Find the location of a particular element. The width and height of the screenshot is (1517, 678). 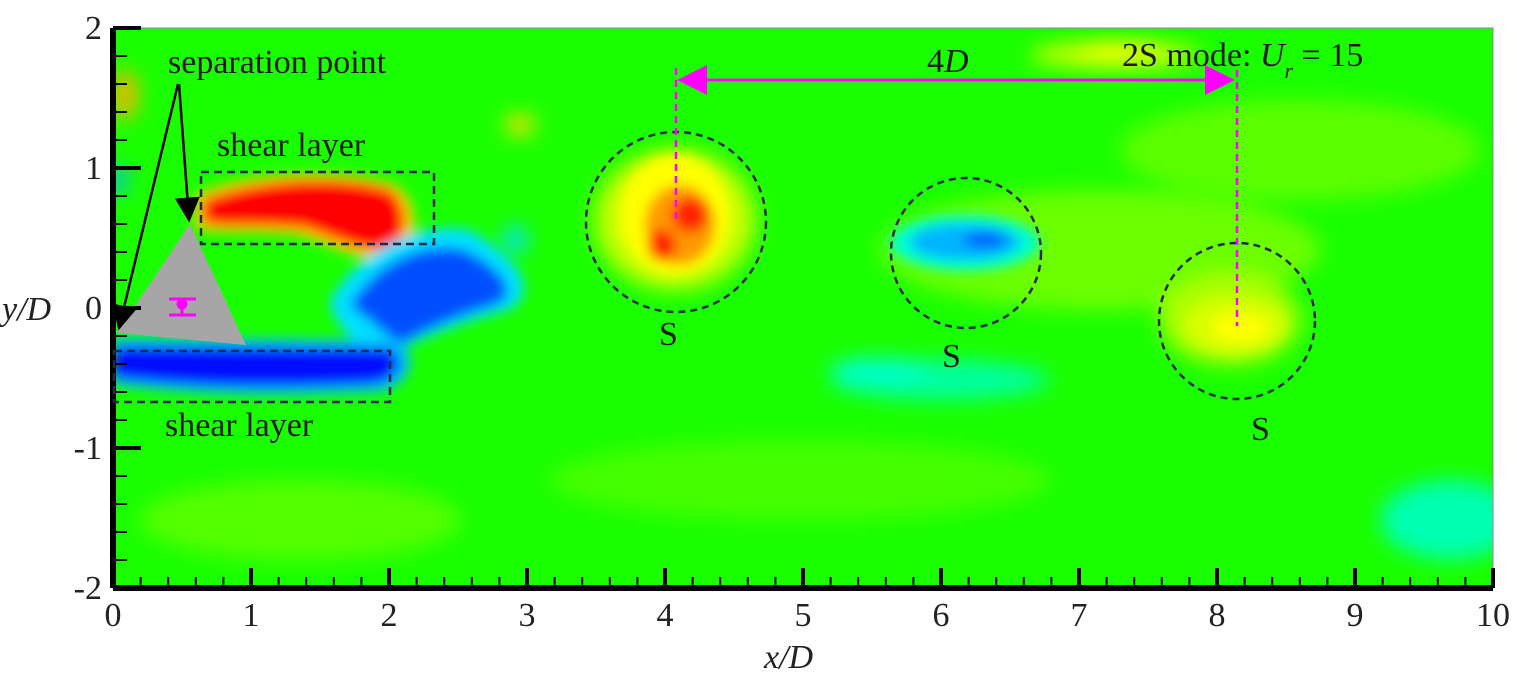

shear-layer-lower-box is located at coordinates (252, 376).